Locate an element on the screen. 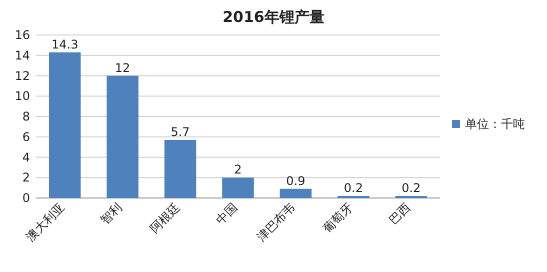  data-label: 12 is located at coordinates (122, 67).